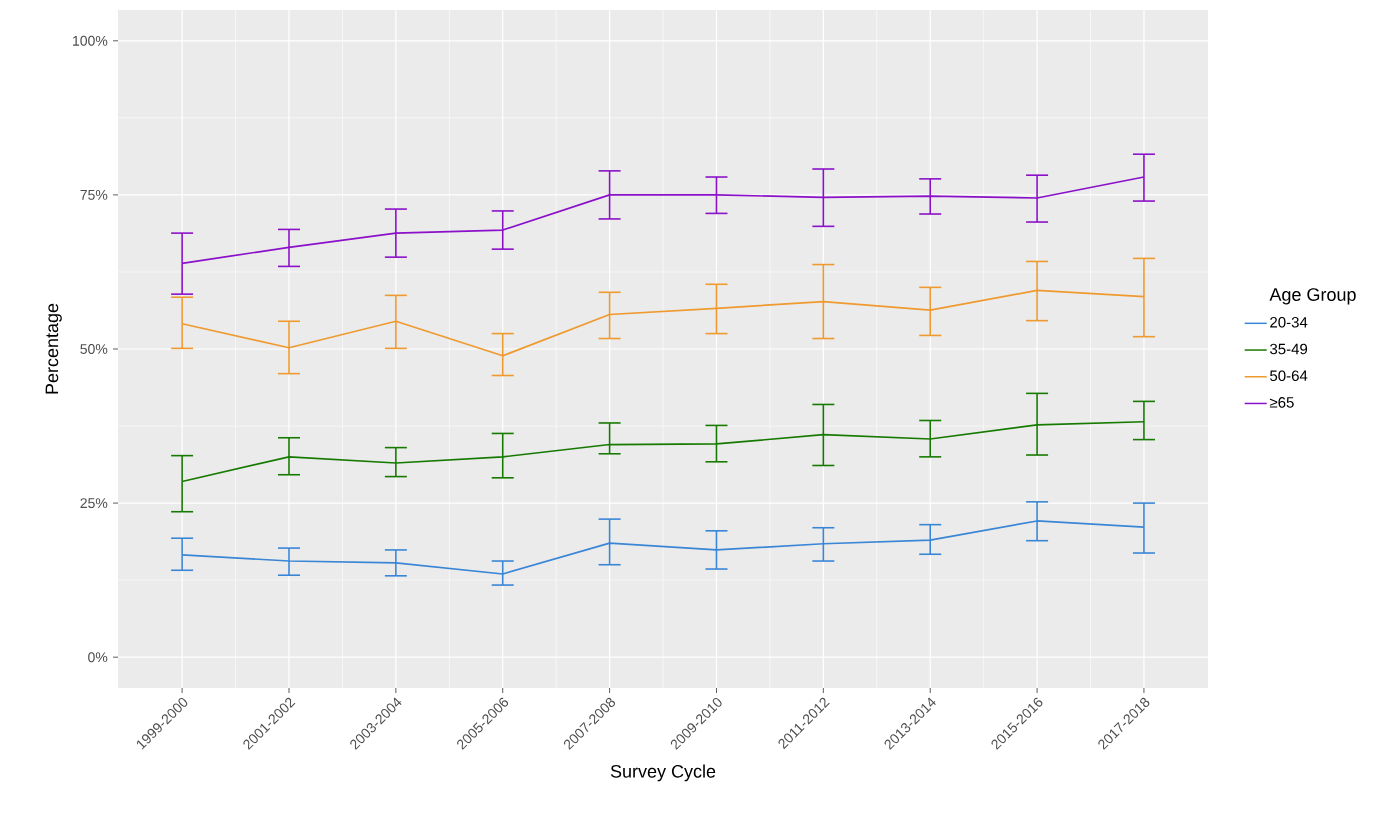 The width and height of the screenshot is (1380, 820). What do you see at coordinates (98, 657) in the screenshot?
I see `y-tick-label: 0%` at bounding box center [98, 657].